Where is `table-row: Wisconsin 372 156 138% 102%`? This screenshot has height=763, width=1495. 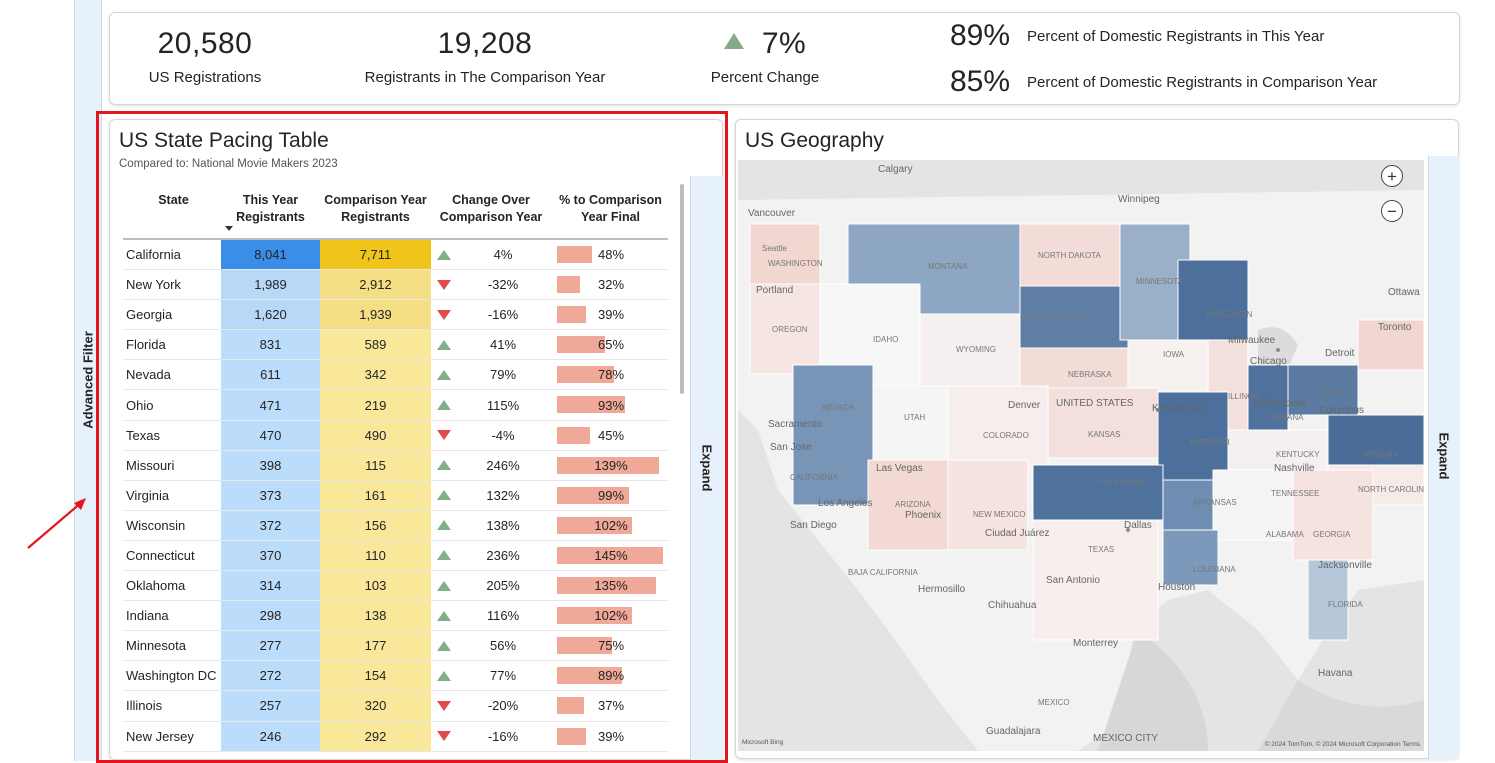 table-row: Wisconsin 372 156 138% 102% is located at coordinates (395, 525).